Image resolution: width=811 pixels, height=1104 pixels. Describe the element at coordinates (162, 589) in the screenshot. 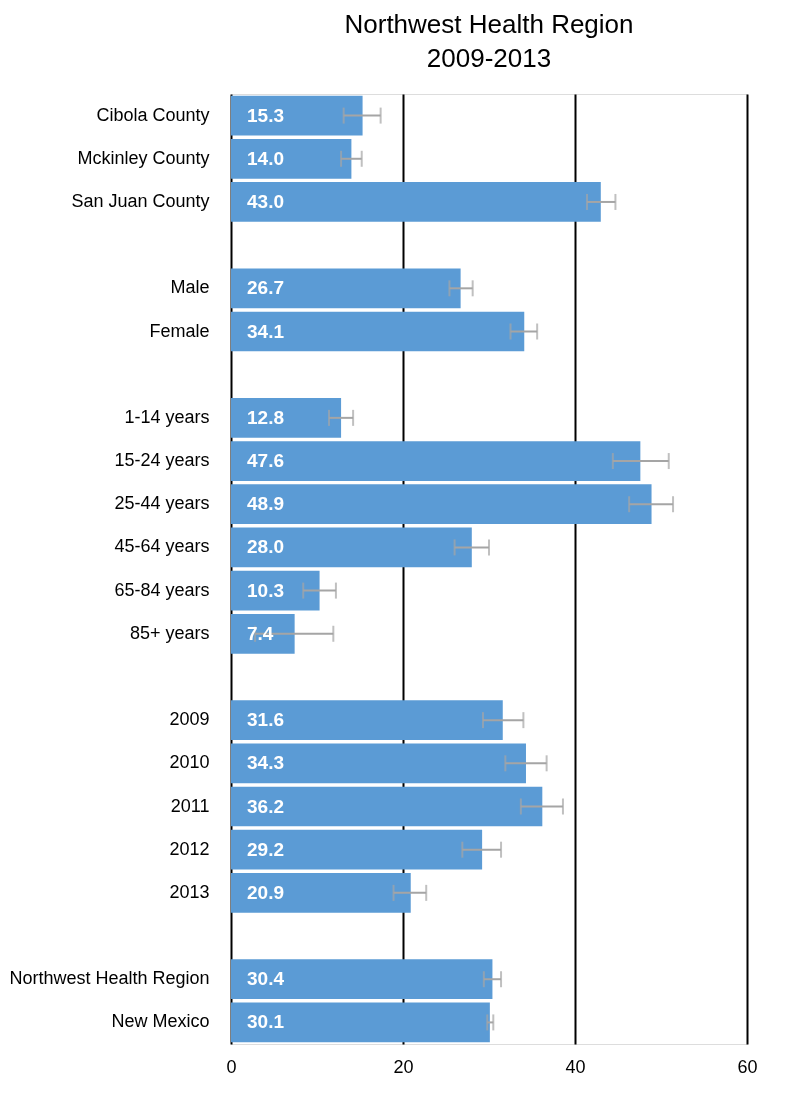

I see `y-tick-label: 65-84 years` at that location.